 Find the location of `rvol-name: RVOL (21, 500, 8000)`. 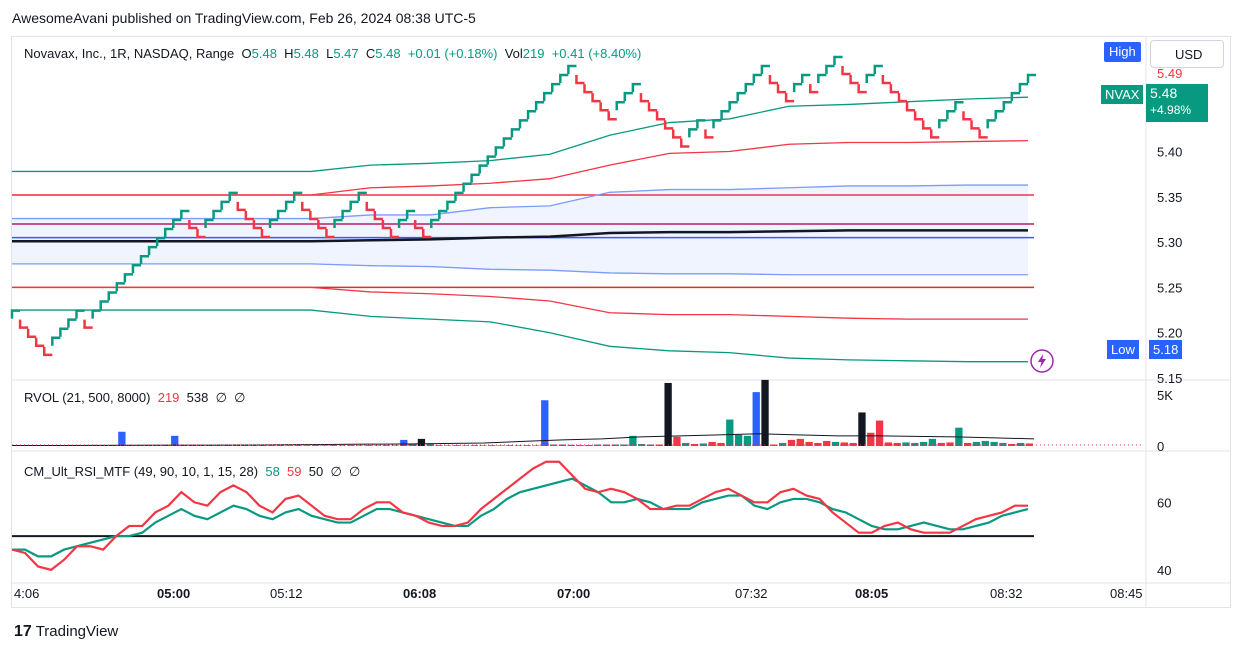

rvol-name: RVOL (21, 500, 8000) is located at coordinates (87, 397).